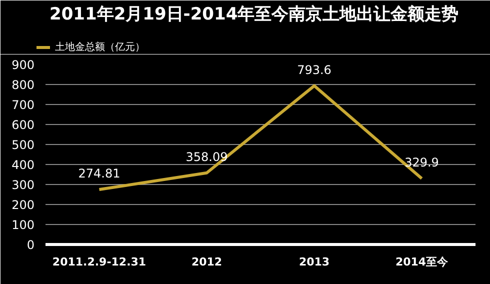  Describe the element at coordinates (421, 163) in the screenshot. I see `data-label: 329.9` at that location.